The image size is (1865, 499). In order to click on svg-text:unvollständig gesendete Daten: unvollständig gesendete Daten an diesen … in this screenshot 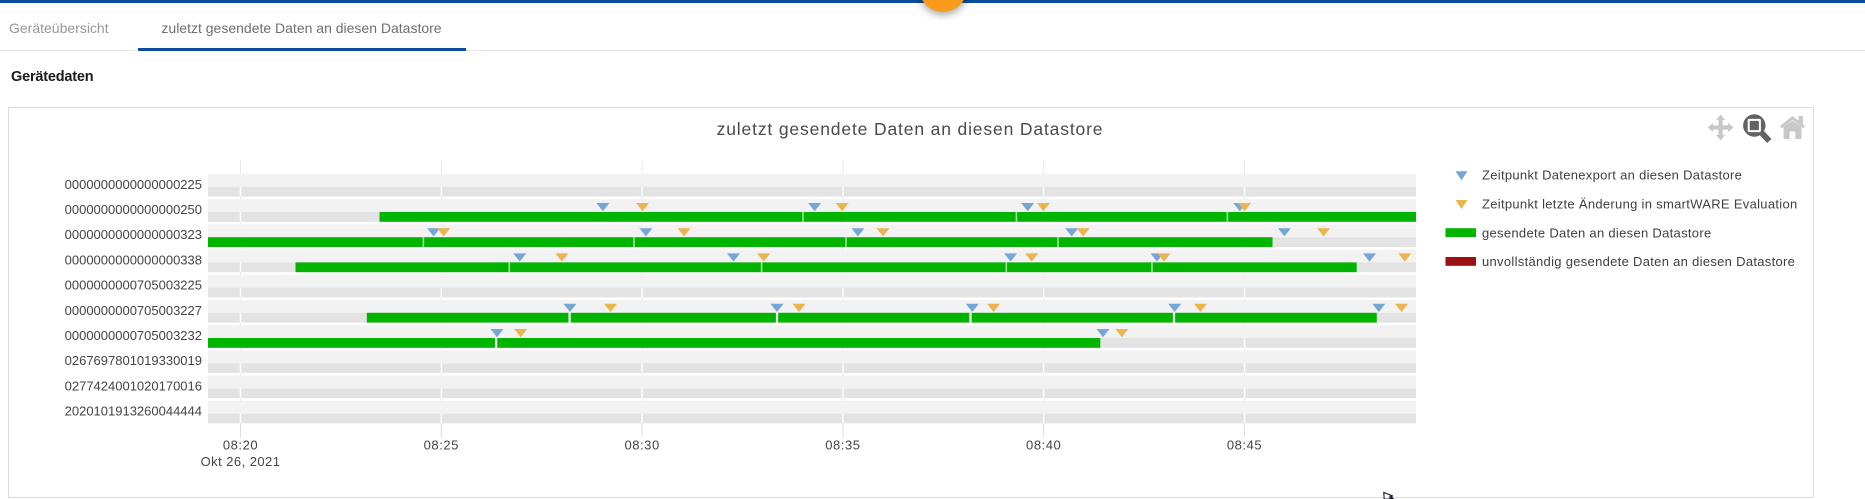, I will do `click(1638, 261)`.